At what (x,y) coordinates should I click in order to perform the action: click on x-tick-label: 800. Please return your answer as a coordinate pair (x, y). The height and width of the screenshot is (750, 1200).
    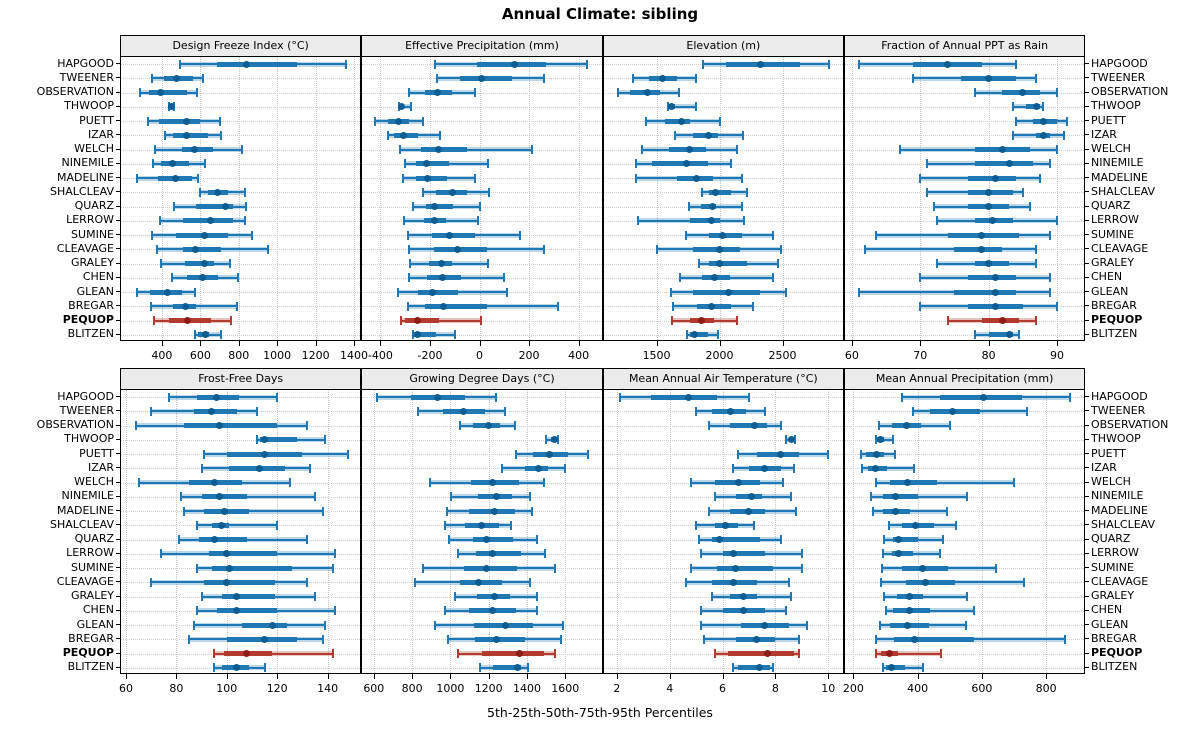
    Looking at the image, I should click on (1046, 688).